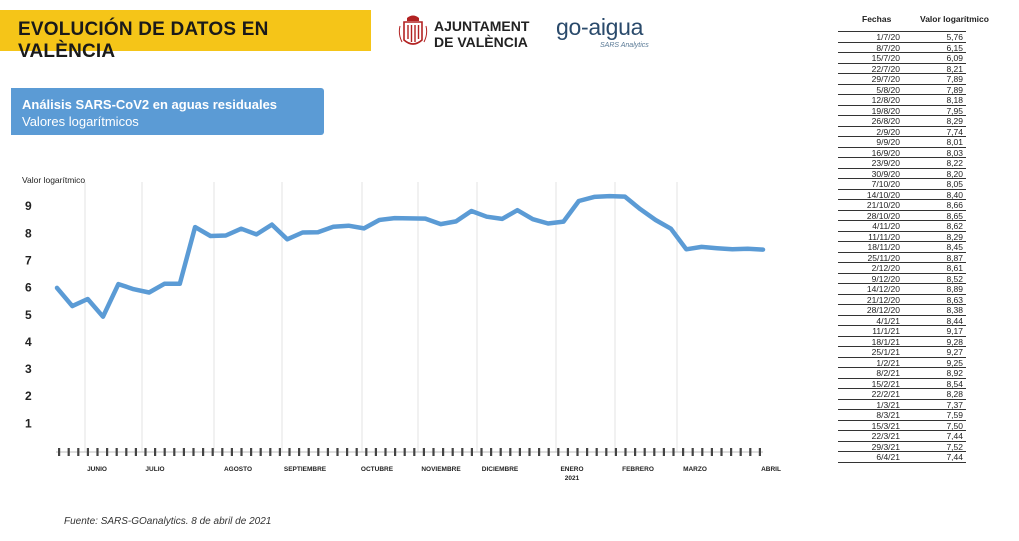 The height and width of the screenshot is (541, 1019). I want to click on x-axis, so click(409, 452).